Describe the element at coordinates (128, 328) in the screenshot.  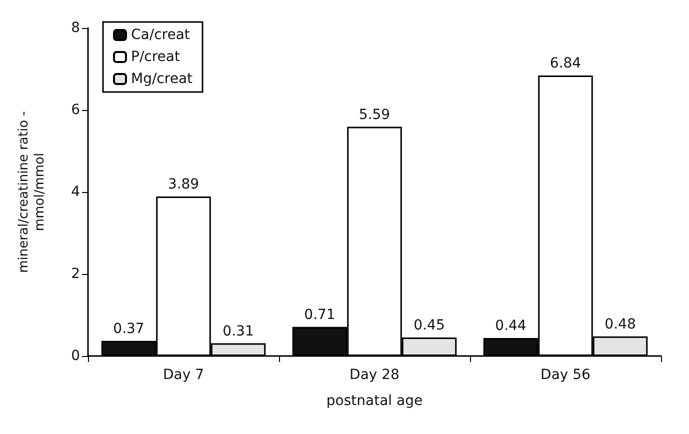
I see `data-label: 0.37` at that location.